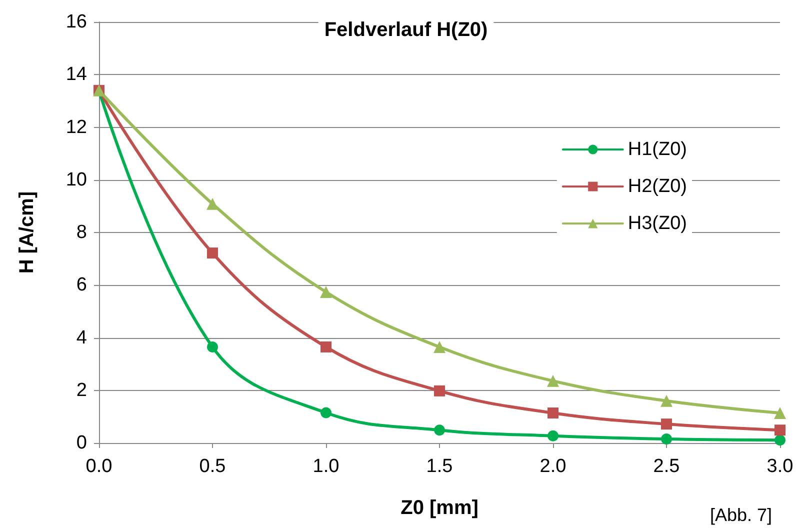 Image resolution: width=812 pixels, height=528 pixels. I want to click on legend-label: H3(Z0), so click(658, 223).